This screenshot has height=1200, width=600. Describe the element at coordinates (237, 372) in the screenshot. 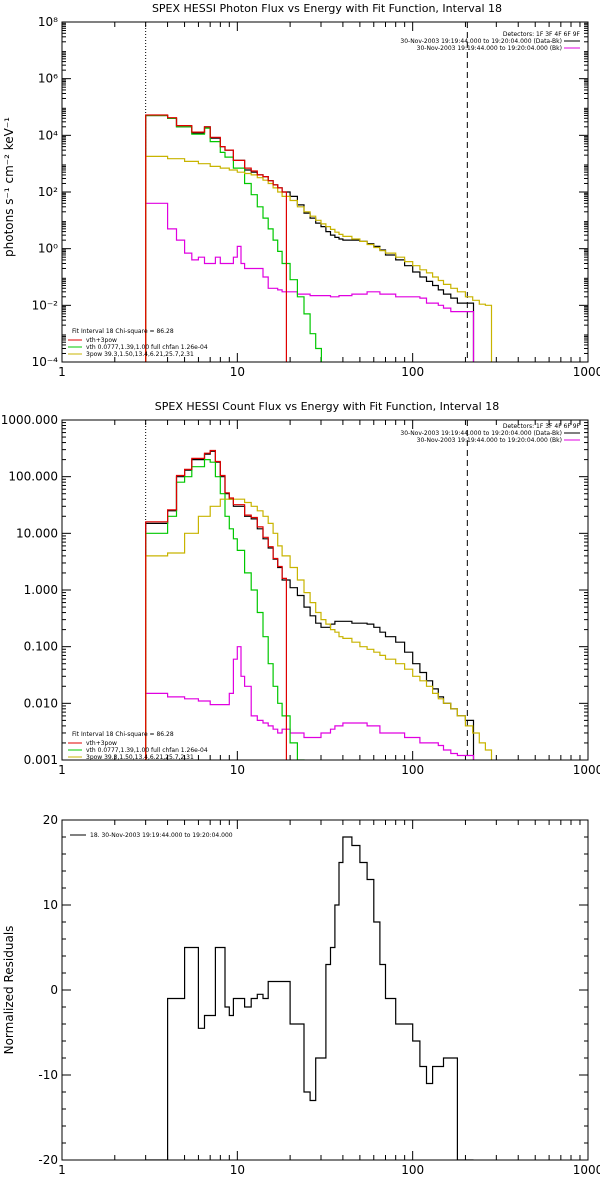

I see `panel1-xtick-label: 10` at that location.